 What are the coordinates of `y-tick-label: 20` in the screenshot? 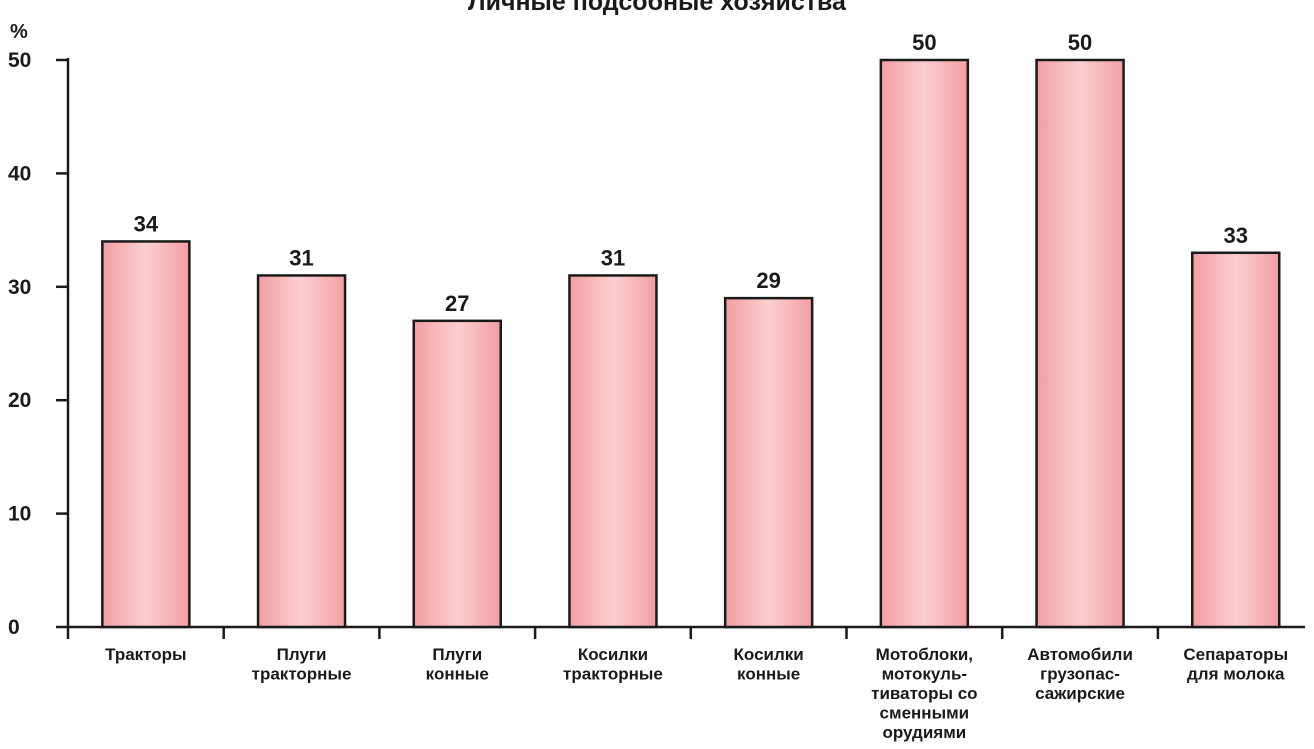 It's located at (19, 400).